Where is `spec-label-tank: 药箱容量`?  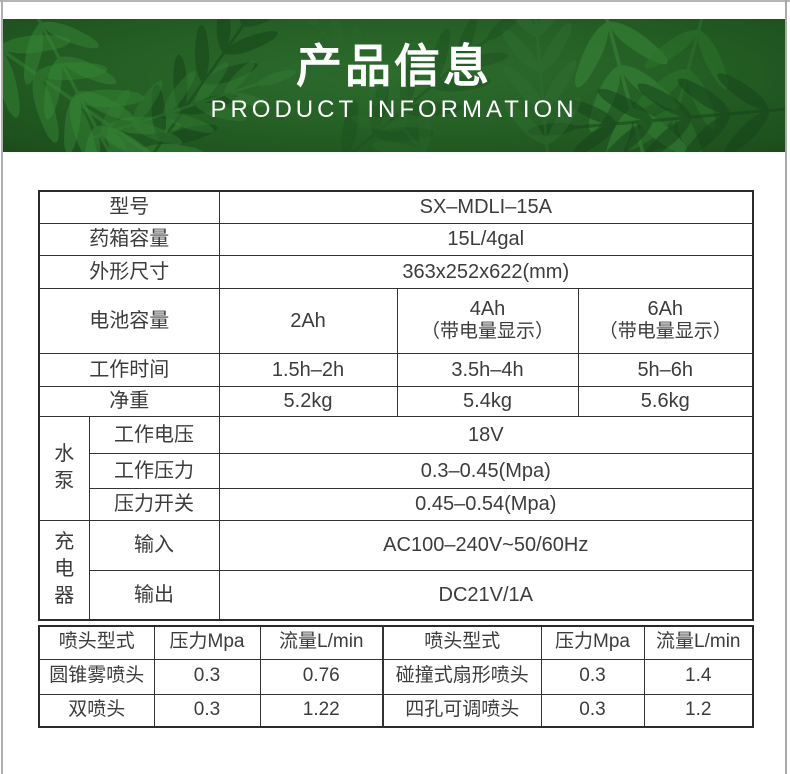 spec-label-tank: 药箱容量 is located at coordinates (129, 239).